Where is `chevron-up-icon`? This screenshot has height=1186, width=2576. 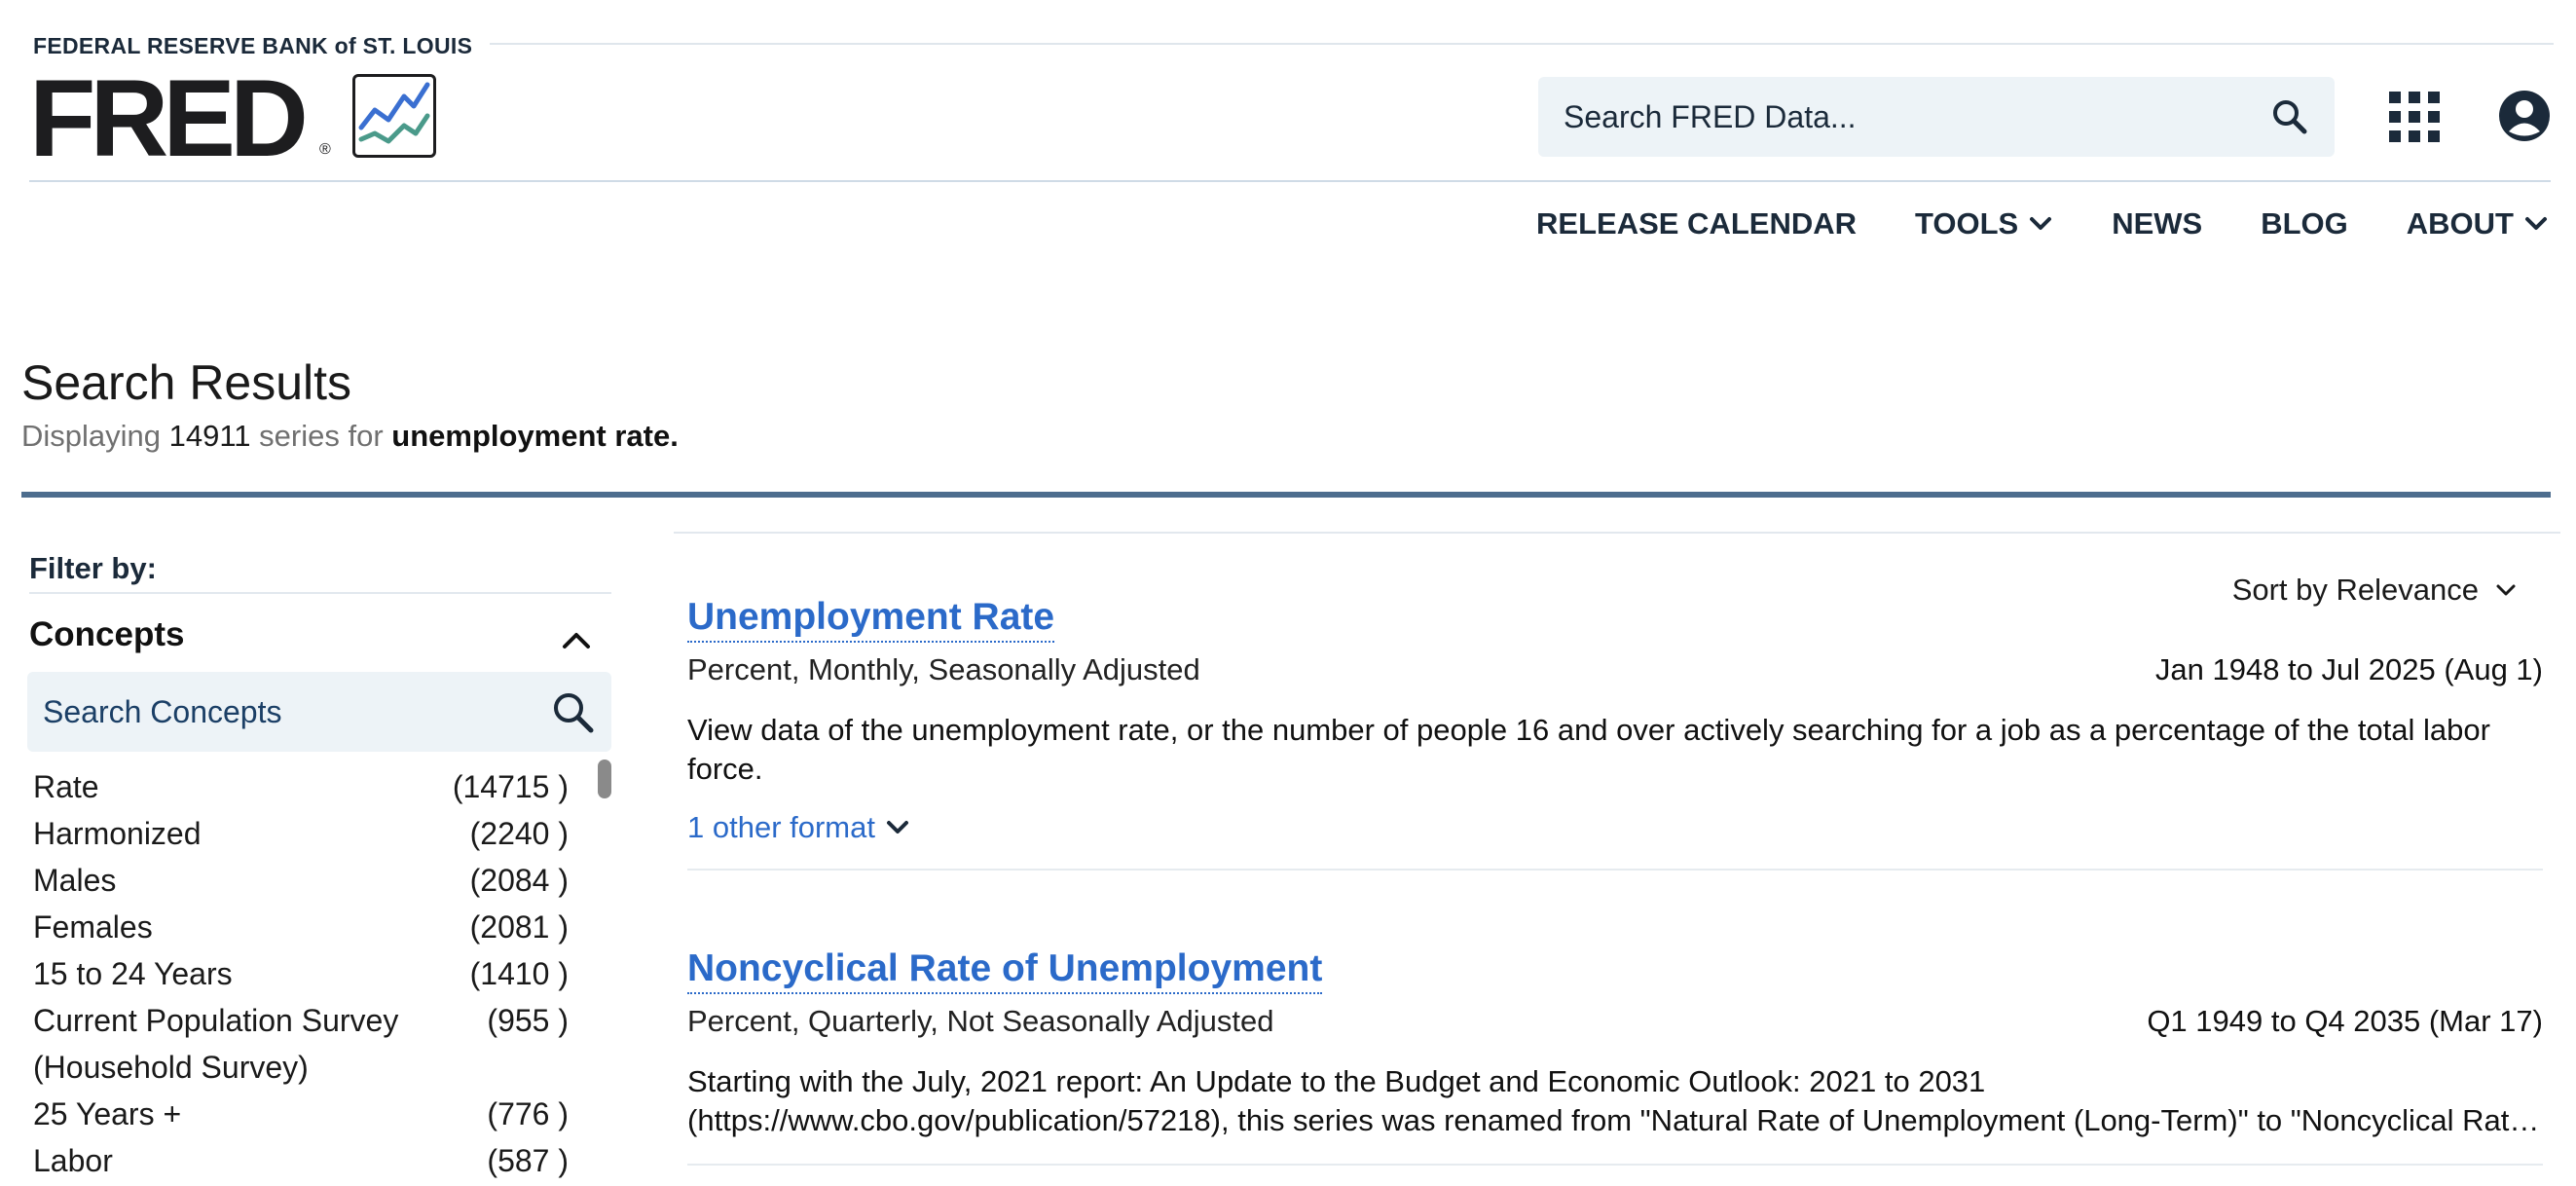 chevron-up-icon is located at coordinates (576, 640).